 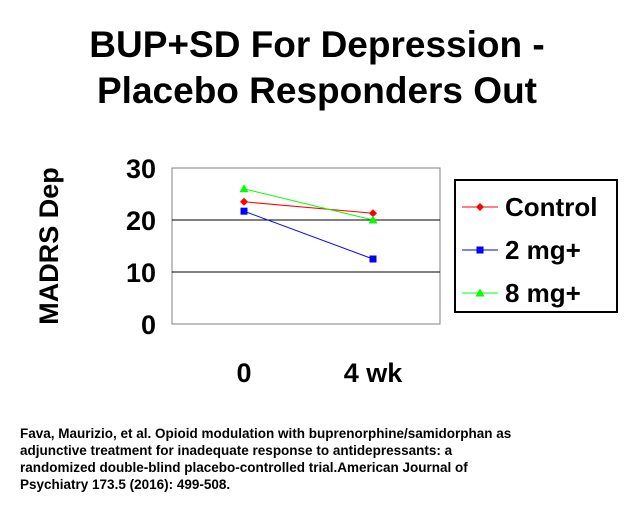 I want to click on legend: Control 2 mg+ 8 mg+, so click(x=529, y=250).